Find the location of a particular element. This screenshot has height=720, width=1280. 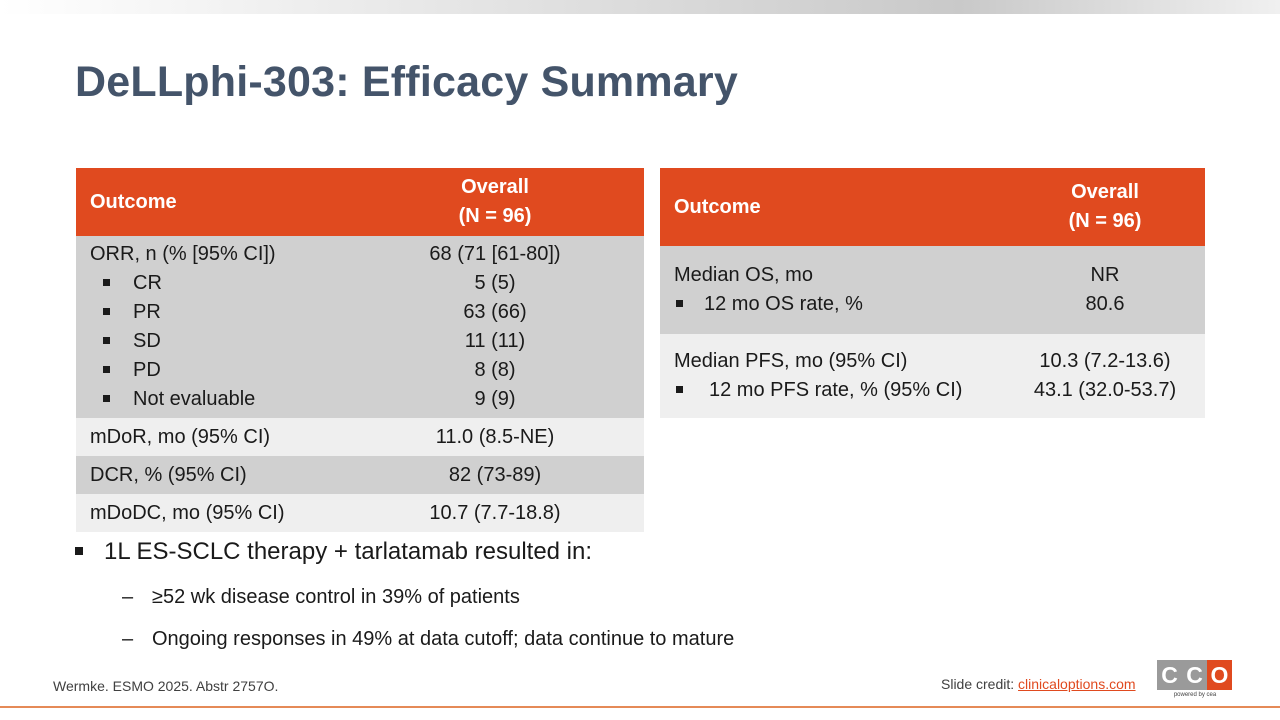

dcr-row: DCR, % (95% CI) 82 (73-89) is located at coordinates (360, 475).